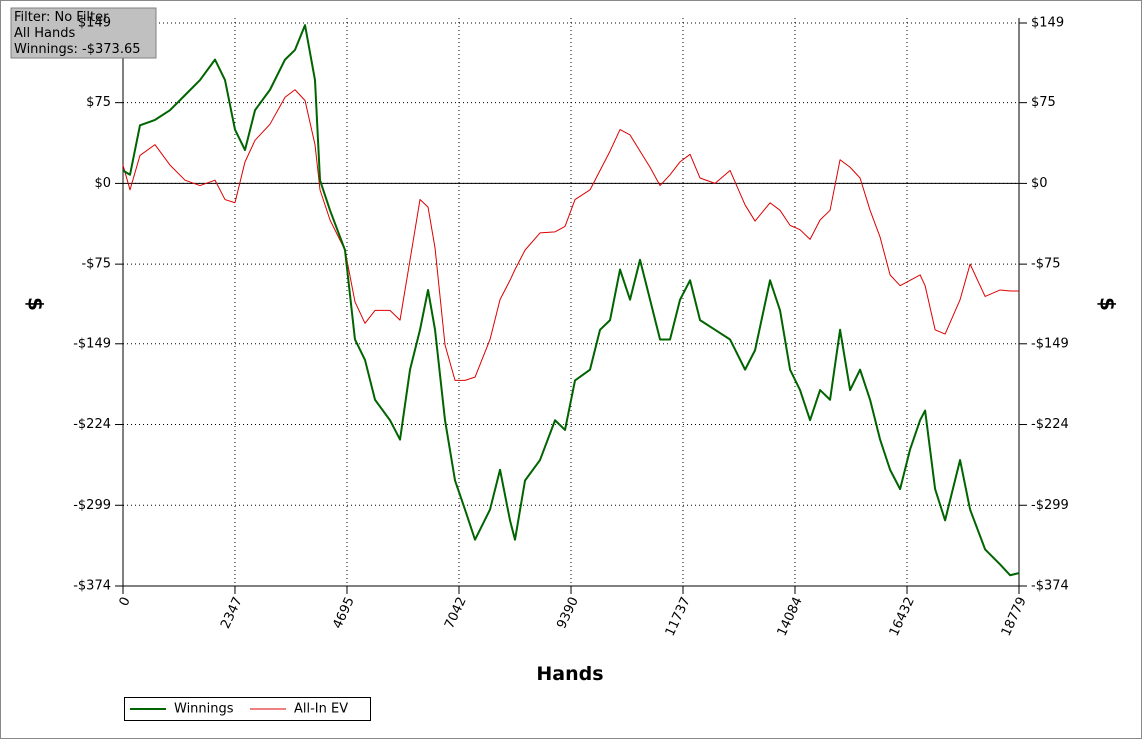 The height and width of the screenshot is (739, 1142). I want to click on legend-label: All-In EV, so click(321, 709).